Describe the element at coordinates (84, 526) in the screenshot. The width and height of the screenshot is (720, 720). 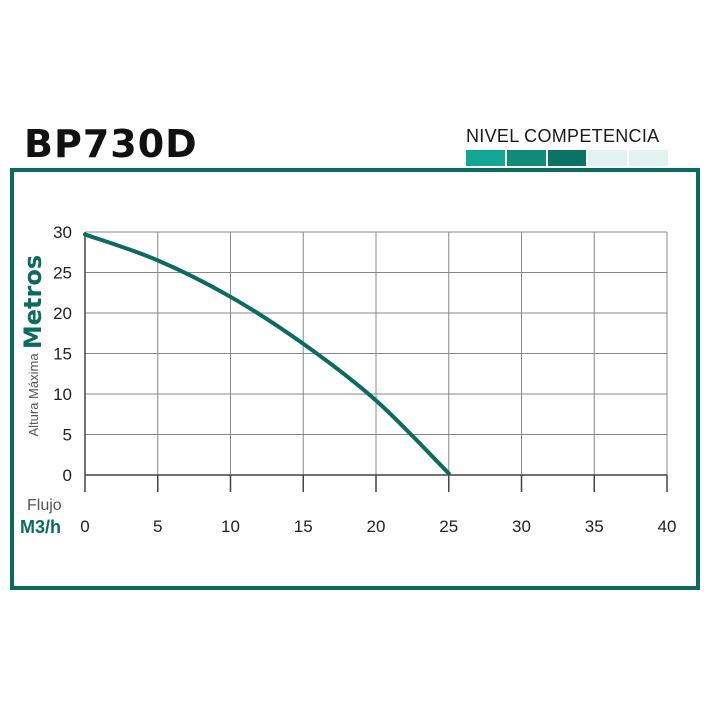
I see `x-tick-label: 0` at that location.